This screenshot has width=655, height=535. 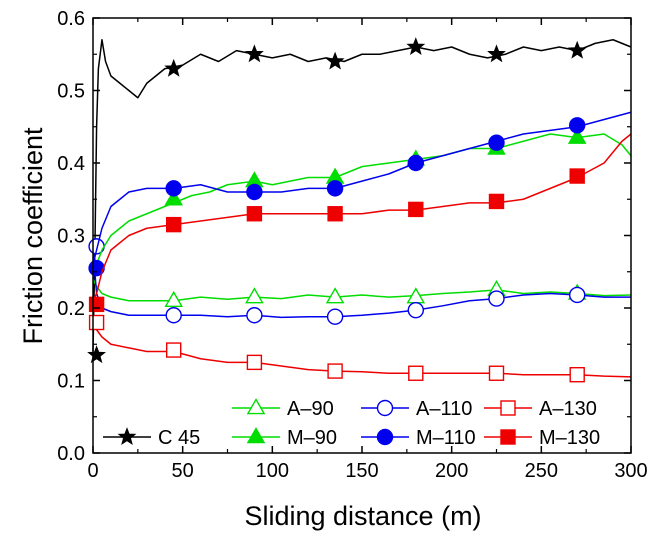 I want to click on legend-item-m-110: M–110, so click(x=418, y=438).